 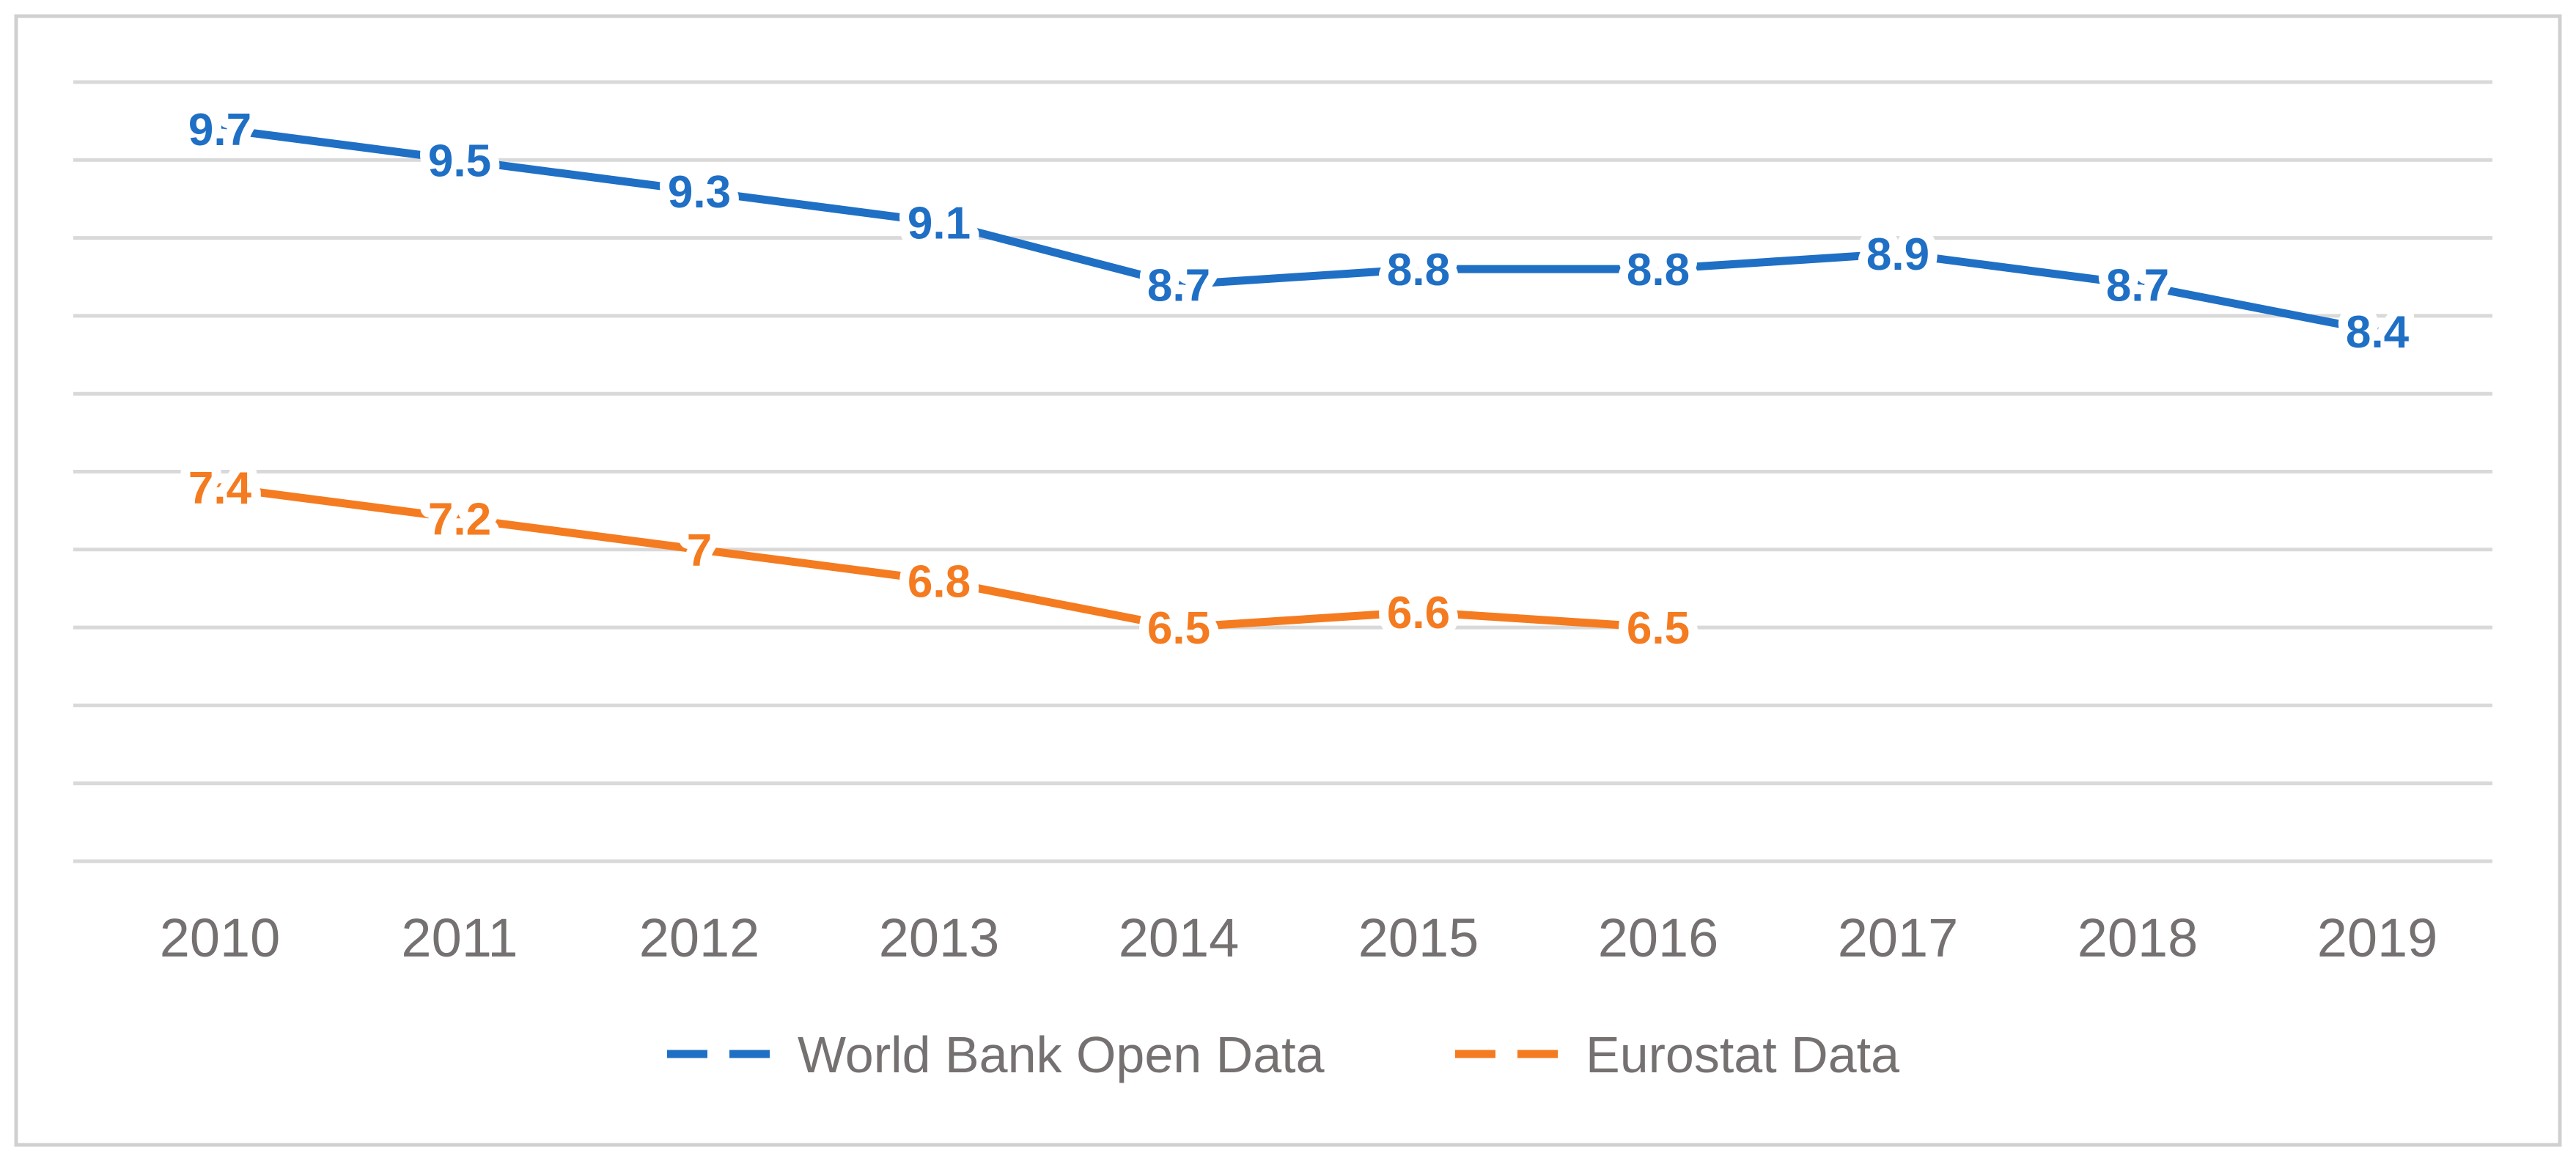 I want to click on data-label-world-bank-open-data: 8.4, so click(x=2378, y=332).